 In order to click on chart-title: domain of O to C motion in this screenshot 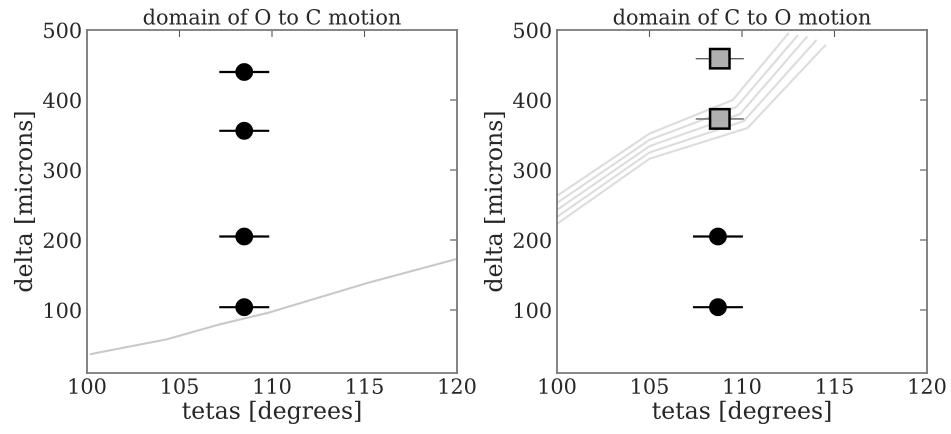, I will do `click(272, 16)`.